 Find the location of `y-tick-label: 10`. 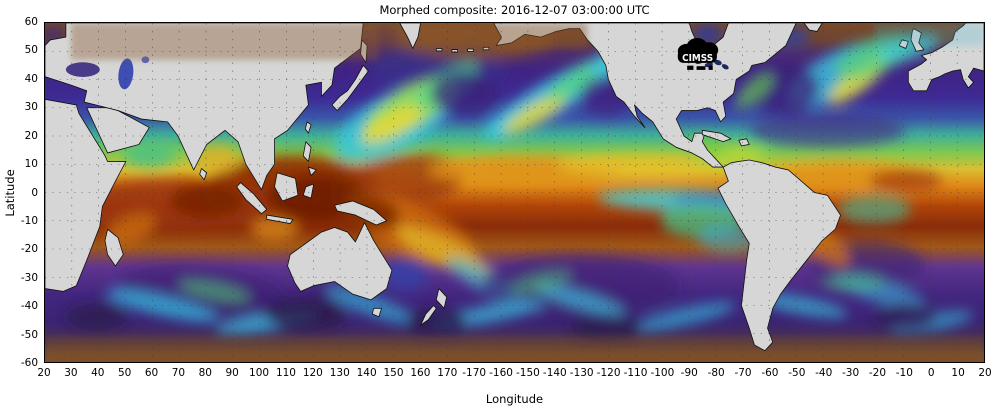

y-tick-label: 10 is located at coordinates (31, 164).